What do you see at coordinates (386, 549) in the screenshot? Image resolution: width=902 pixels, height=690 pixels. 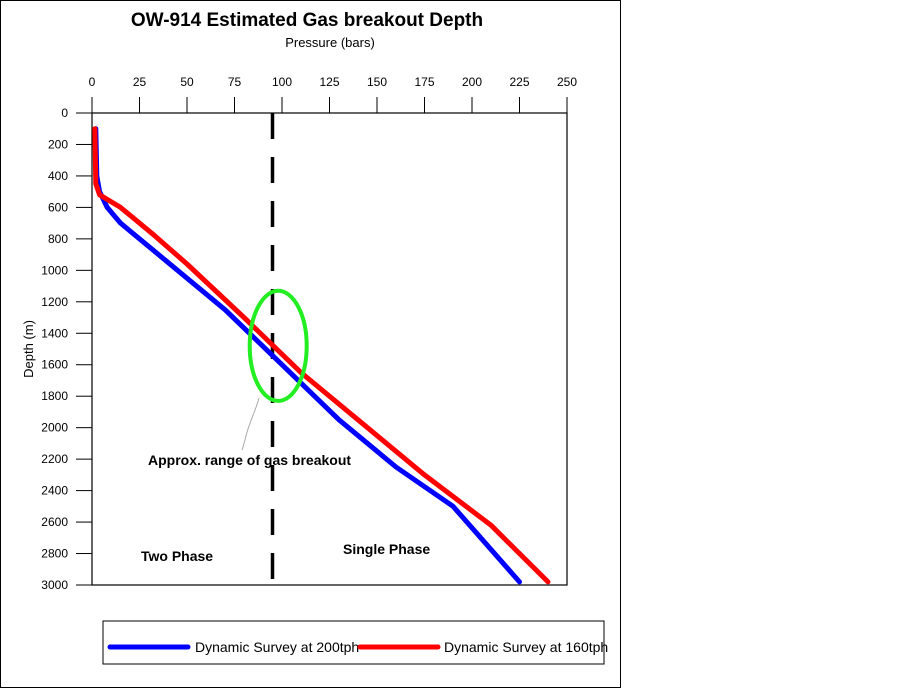 I see `single-phase-label: Single Phase` at bounding box center [386, 549].